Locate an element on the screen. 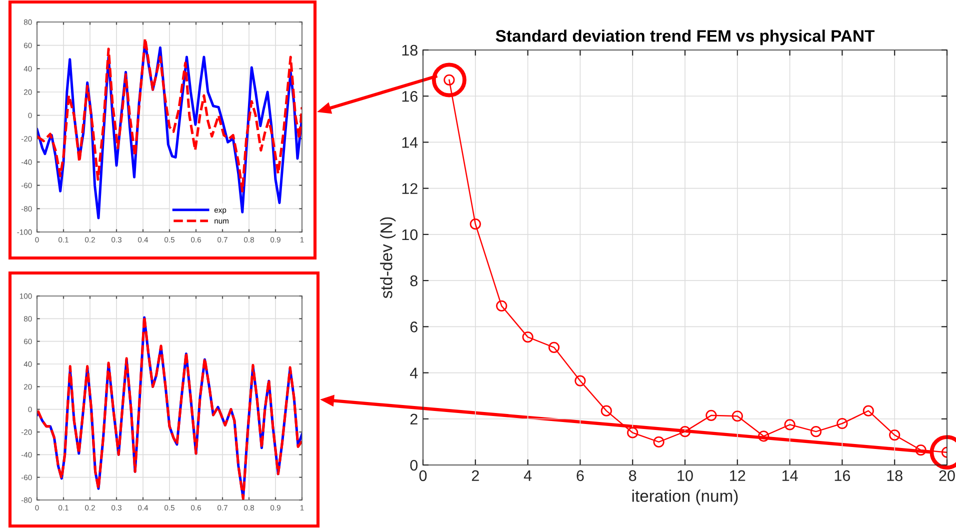 This screenshot has width=956, height=528. x-tick-label: 16 is located at coordinates (842, 476).